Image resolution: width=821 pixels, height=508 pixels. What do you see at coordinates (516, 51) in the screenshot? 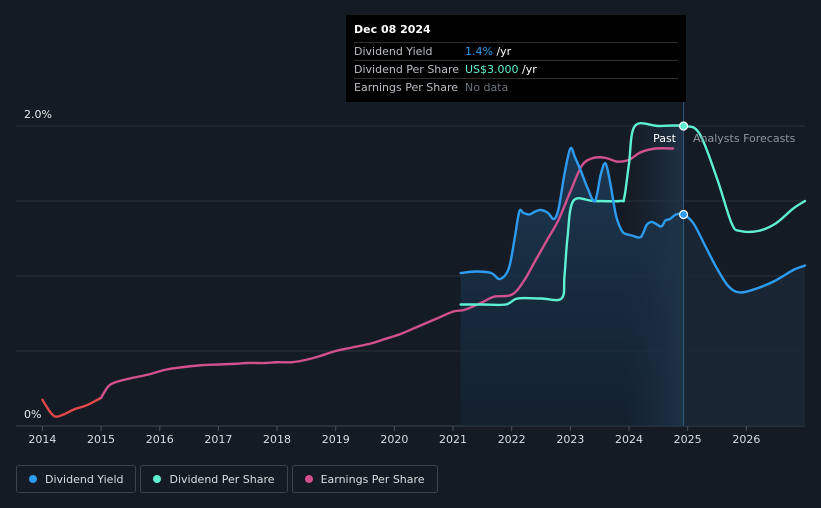
I see `tooltip-row-dividend-yield: Dividend Yield 1.4% /yr` at bounding box center [516, 51].